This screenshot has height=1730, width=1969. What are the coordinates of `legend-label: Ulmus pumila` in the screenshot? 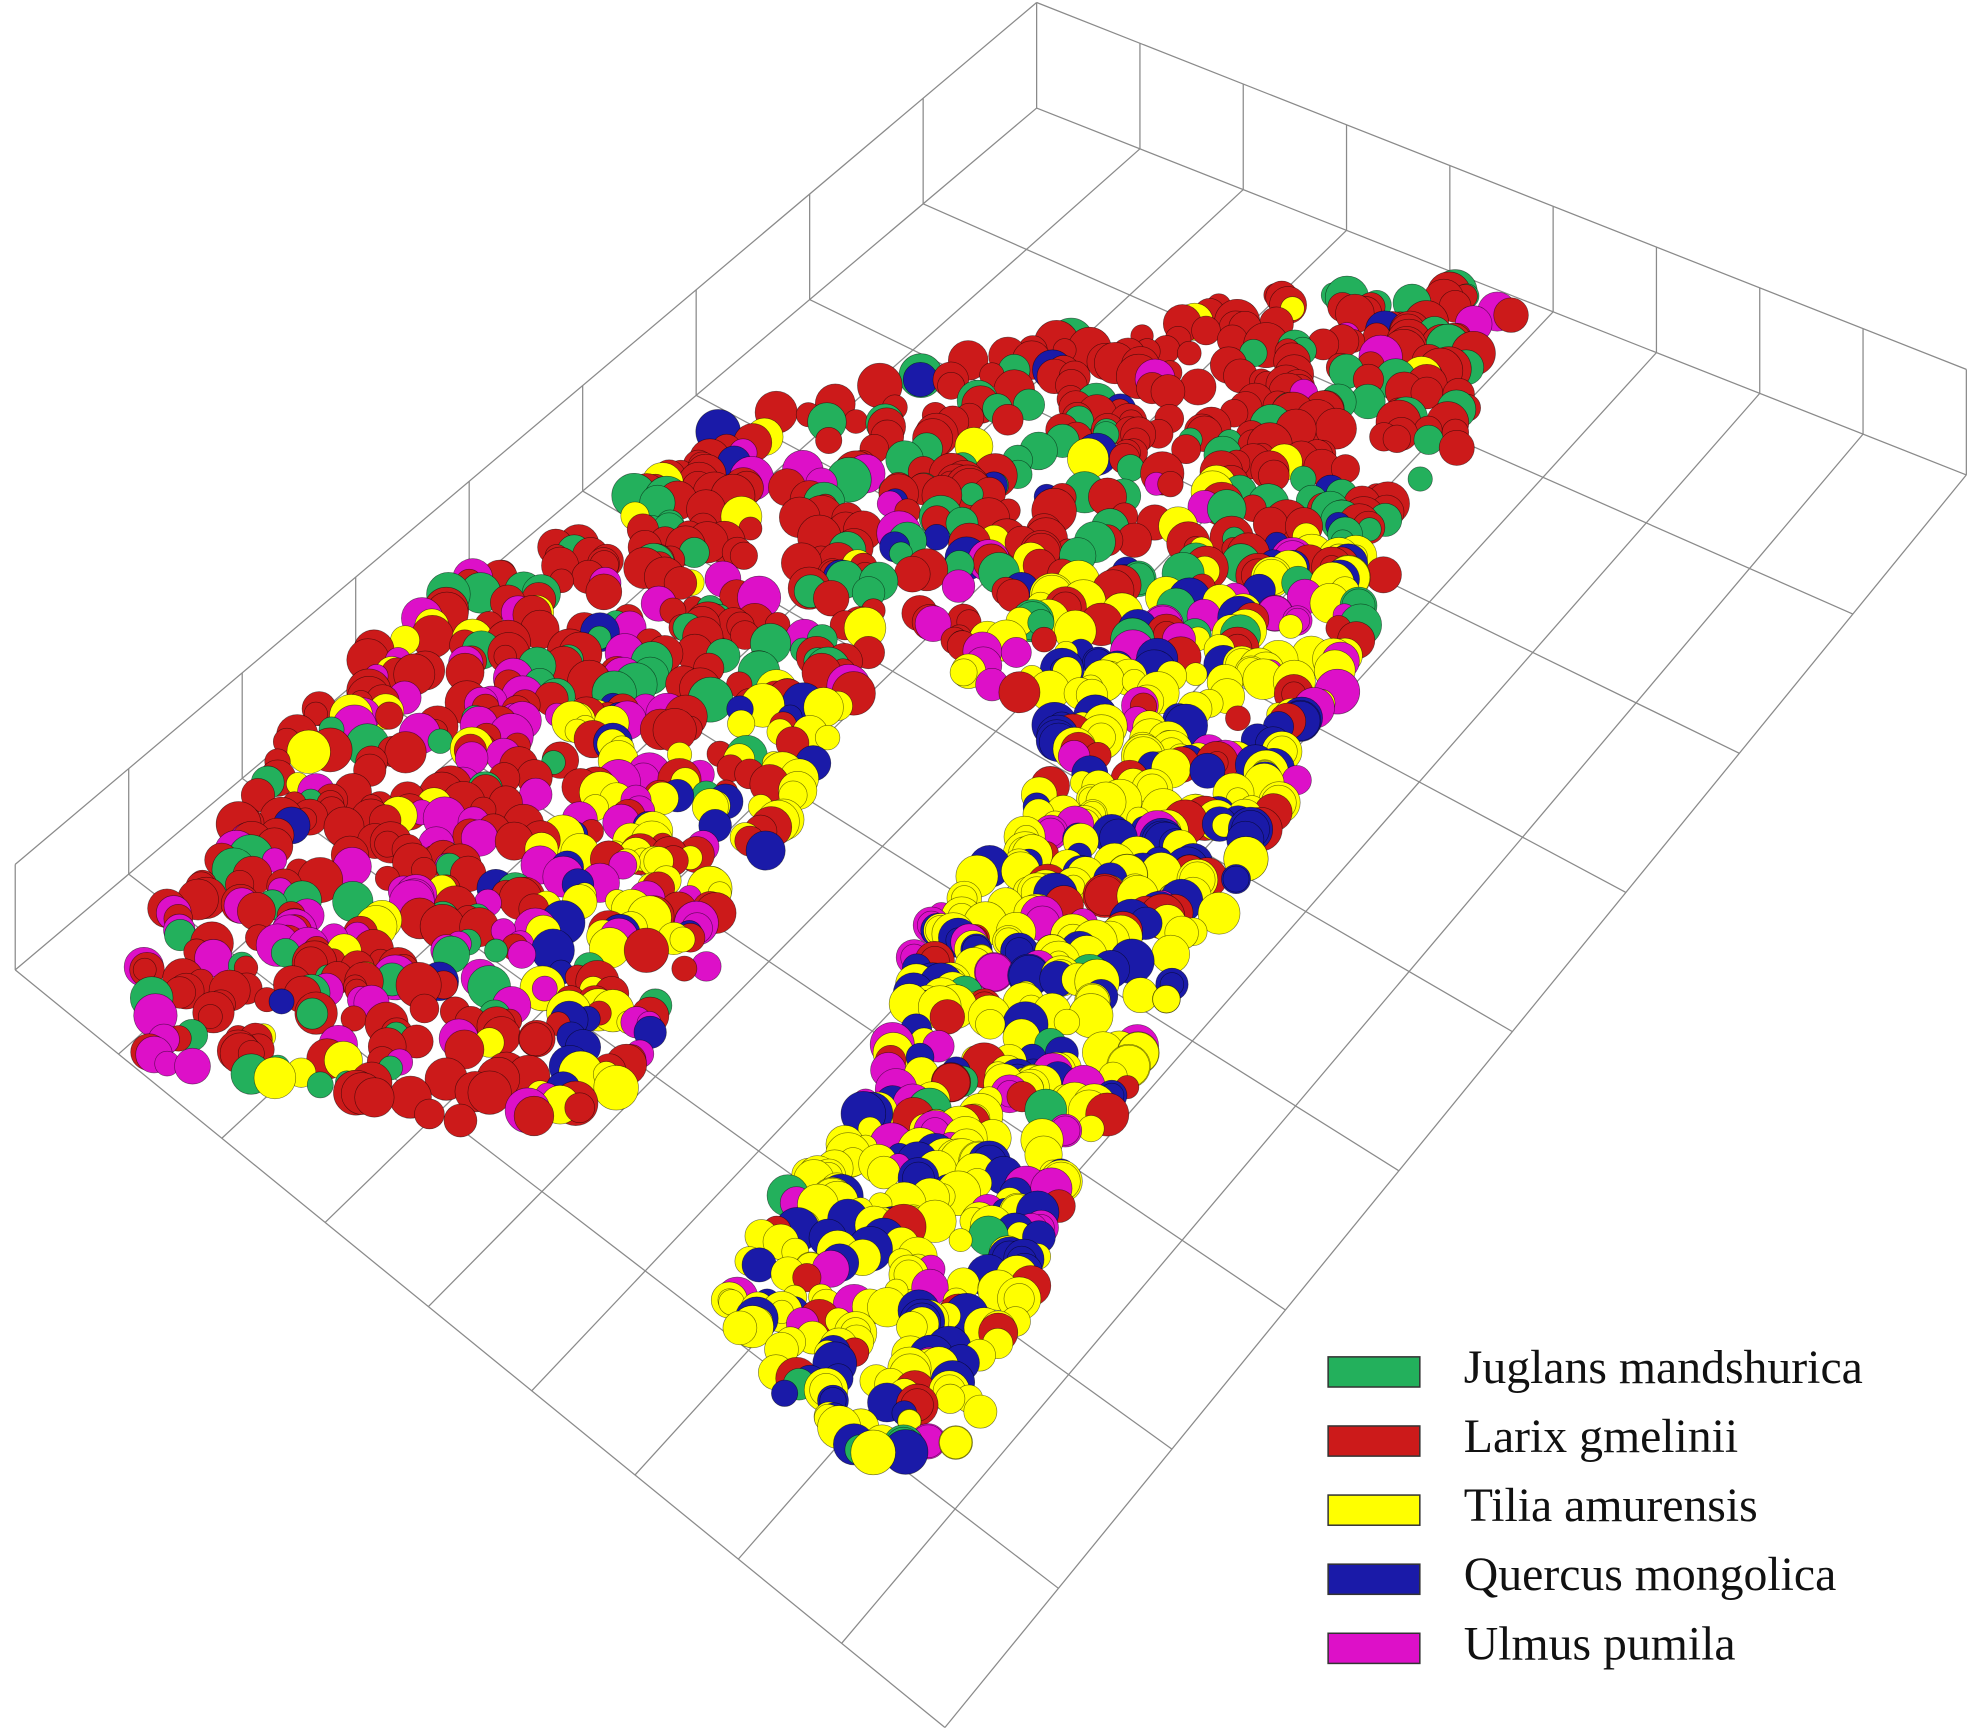 It's located at (1600, 1643).